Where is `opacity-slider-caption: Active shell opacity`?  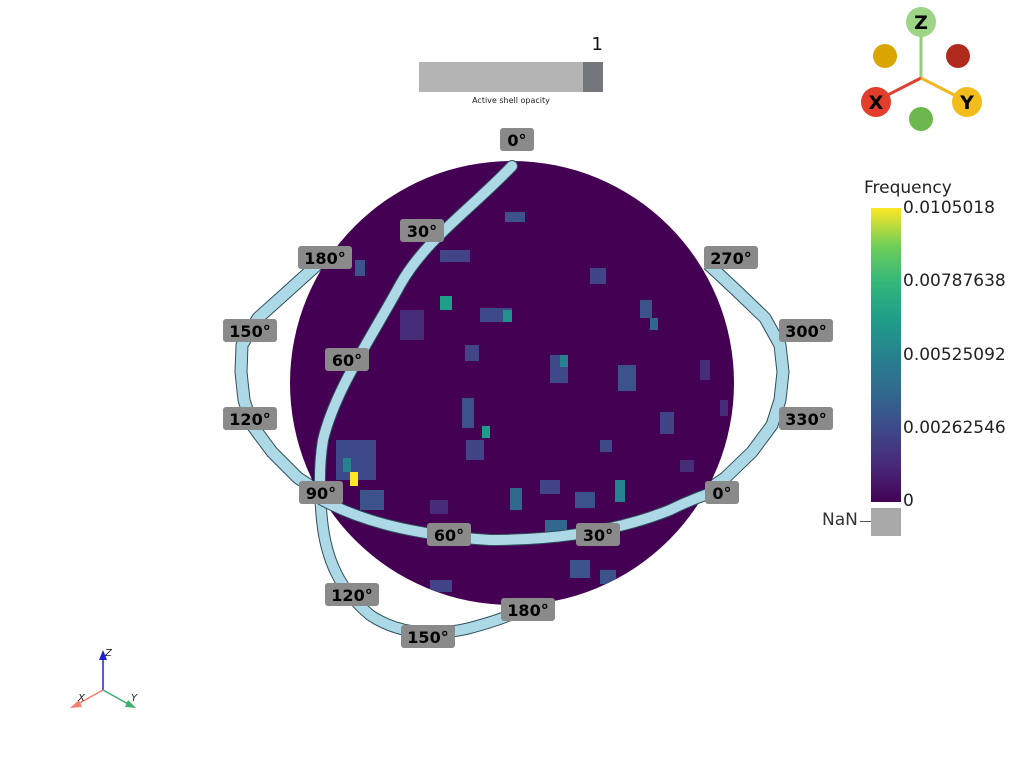 opacity-slider-caption: Active shell opacity is located at coordinates (511, 100).